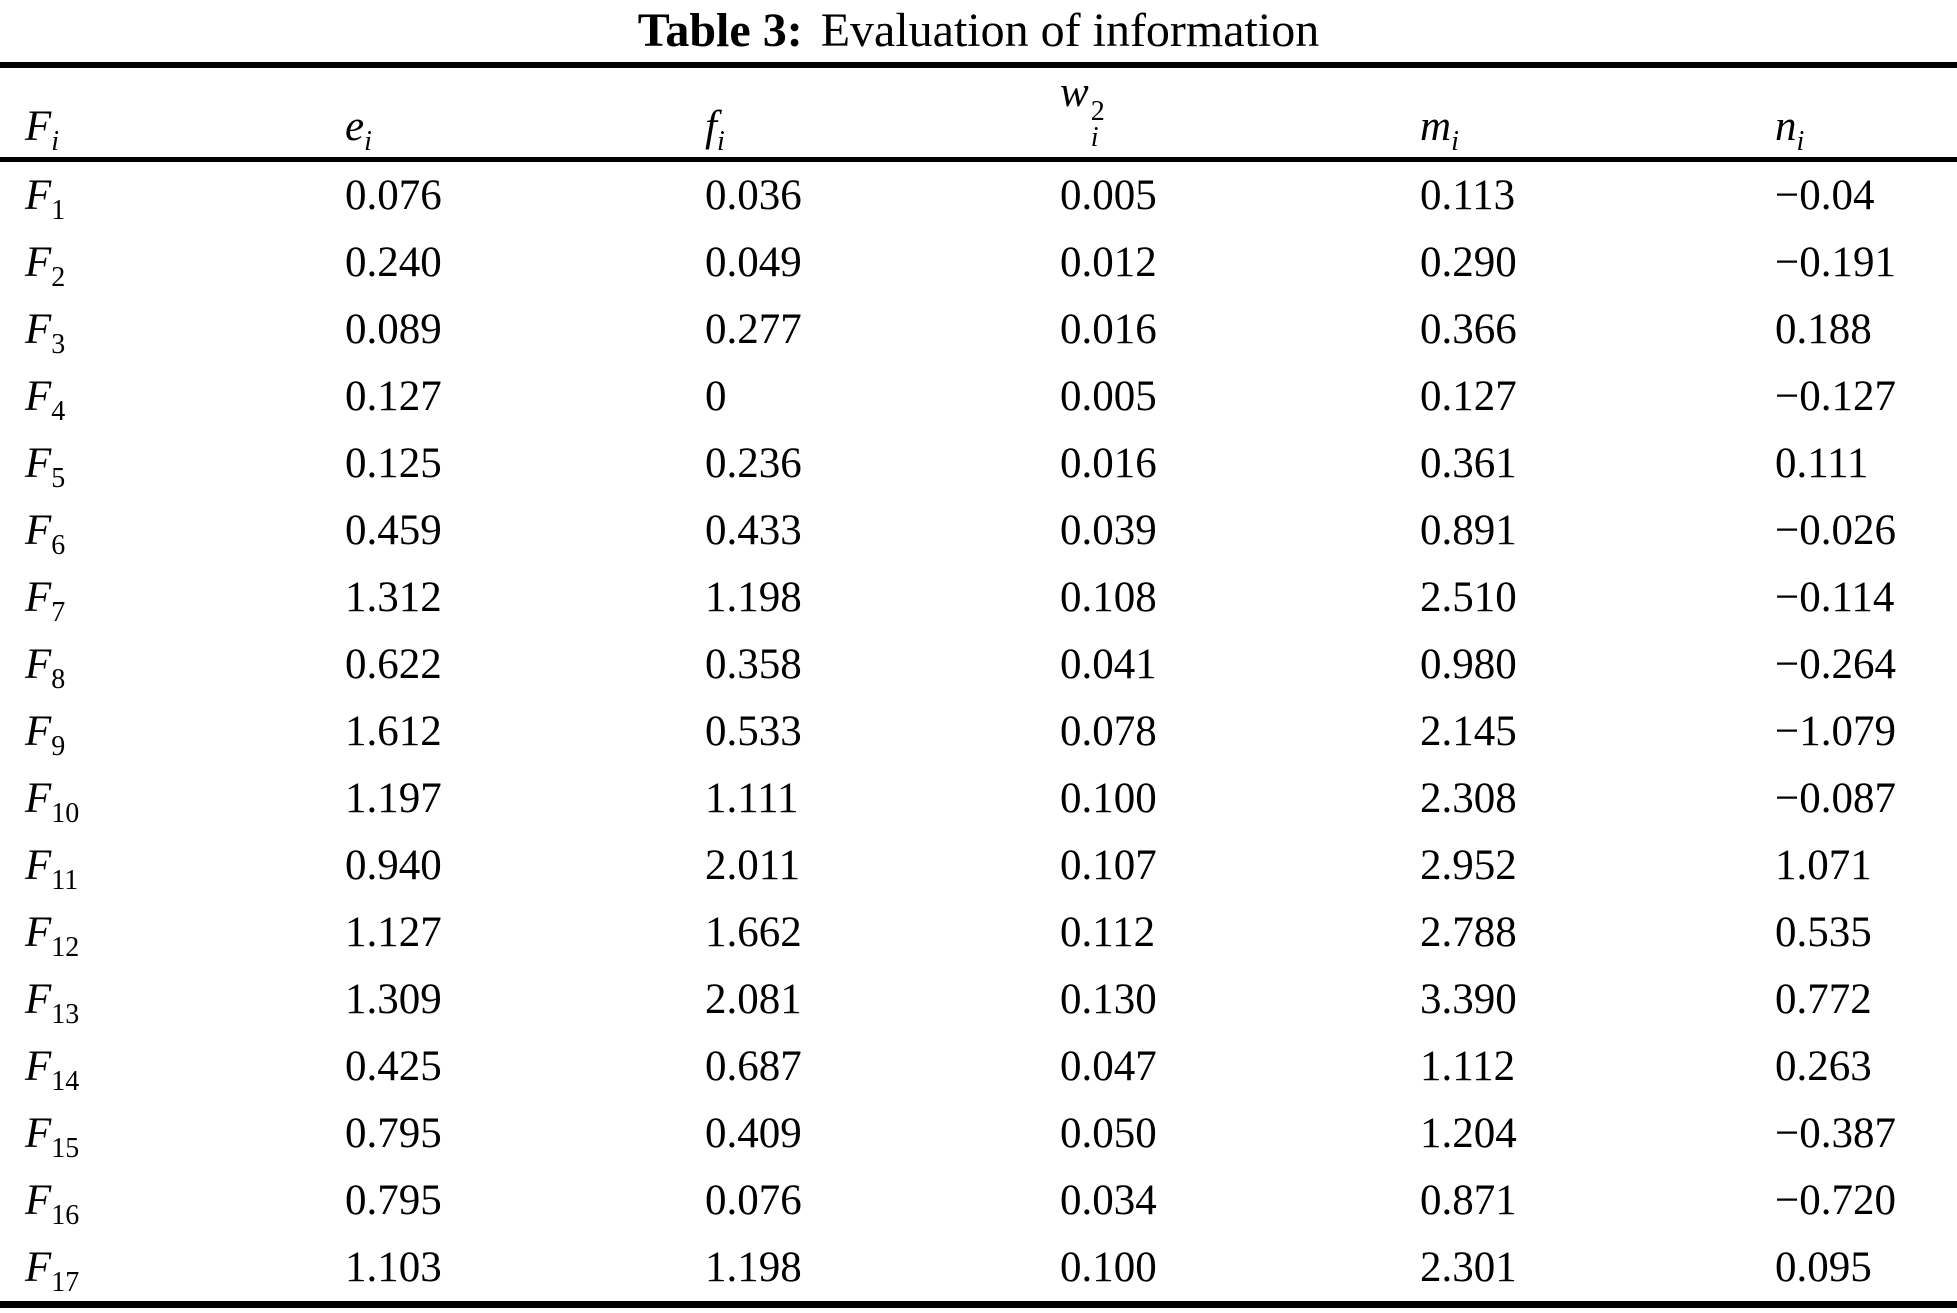  Describe the element at coordinates (1468, 463) in the screenshot. I see `value-cell: 0.361` at that location.